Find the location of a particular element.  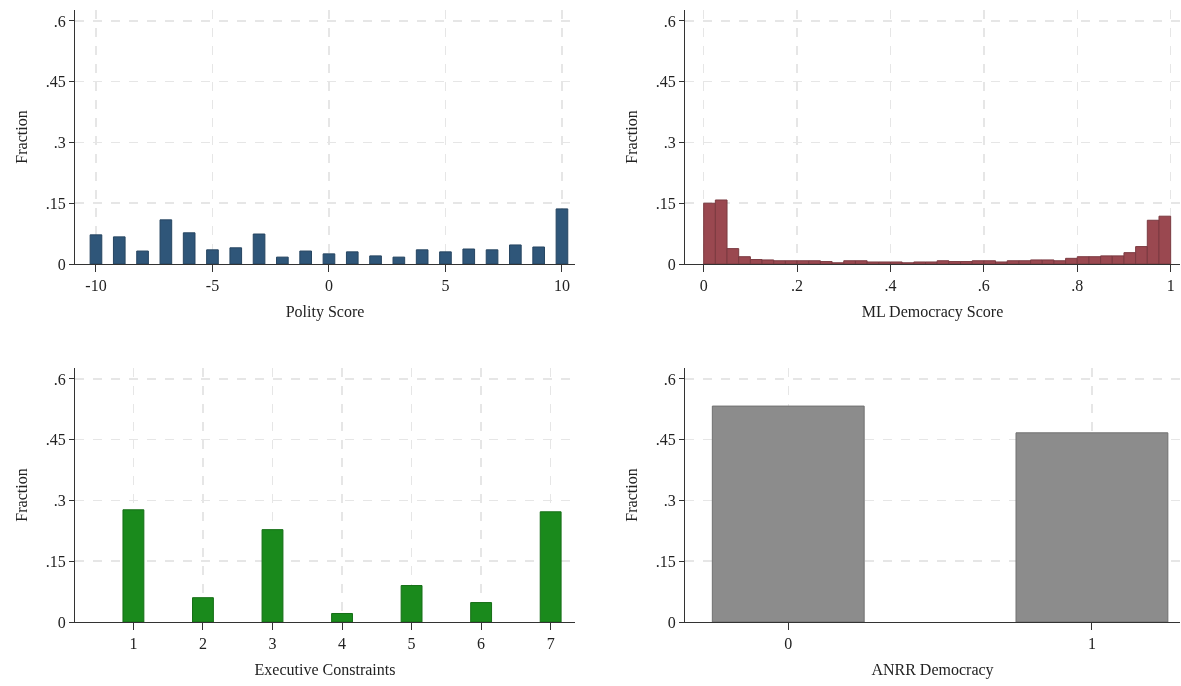

x-axis-title: Polity Score is located at coordinates (325, 311).